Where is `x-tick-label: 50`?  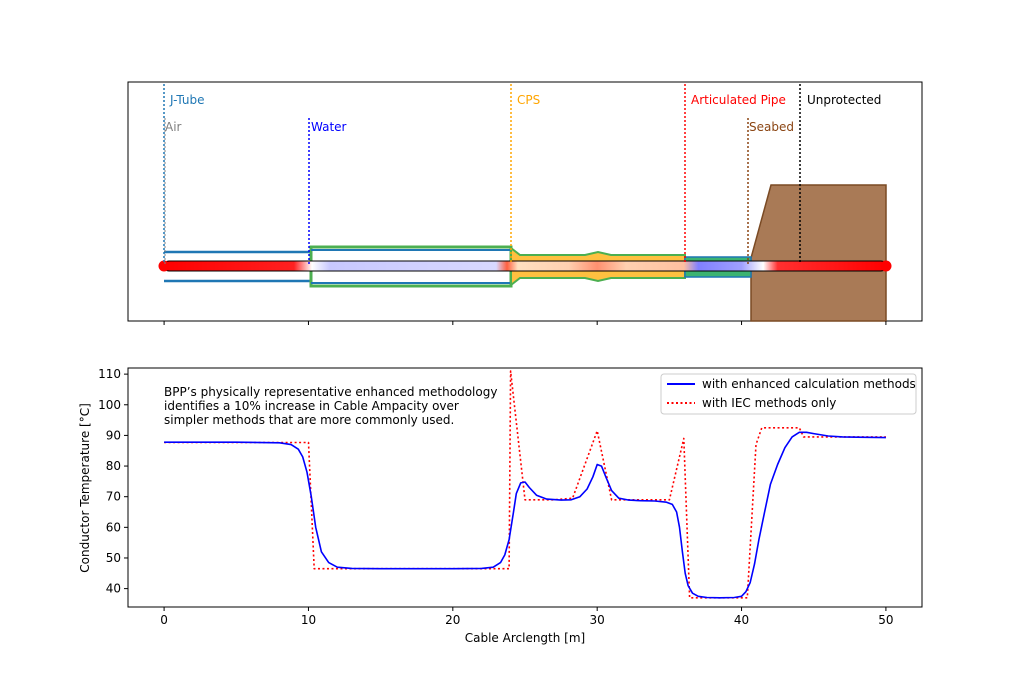 x-tick-label: 50 is located at coordinates (885, 620).